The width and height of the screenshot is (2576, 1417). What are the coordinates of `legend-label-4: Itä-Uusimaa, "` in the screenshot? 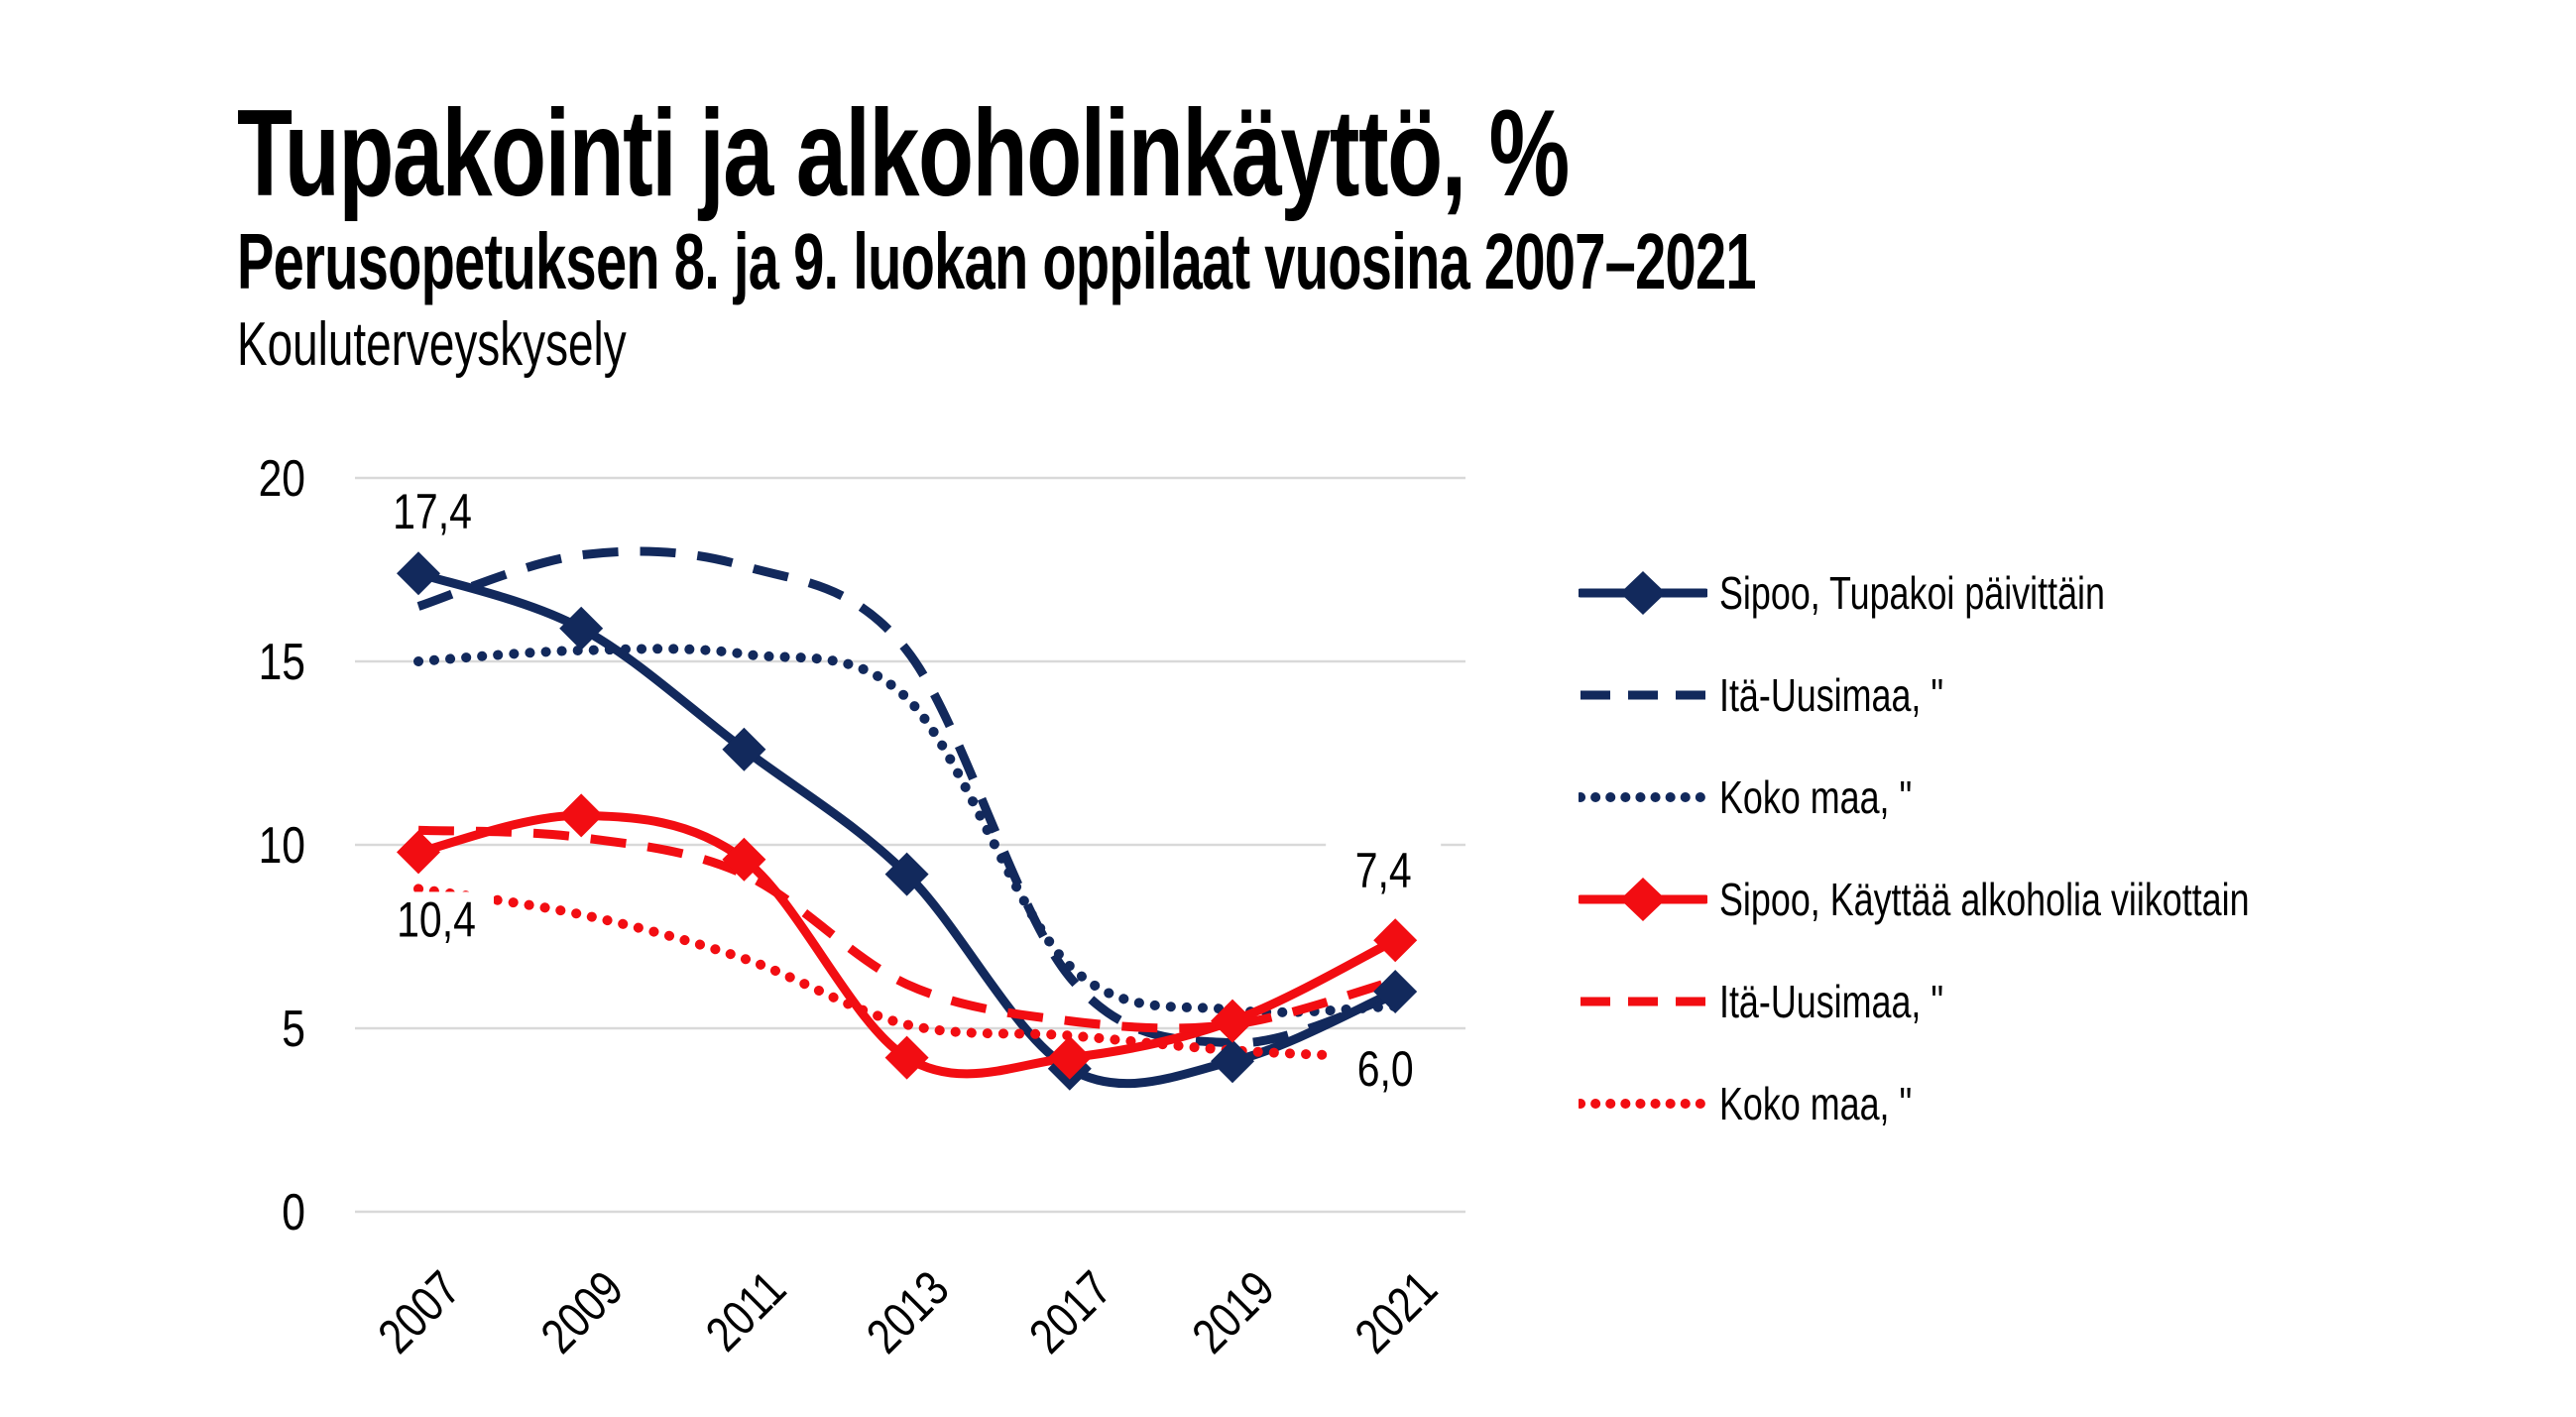 It's located at (1831, 1001).